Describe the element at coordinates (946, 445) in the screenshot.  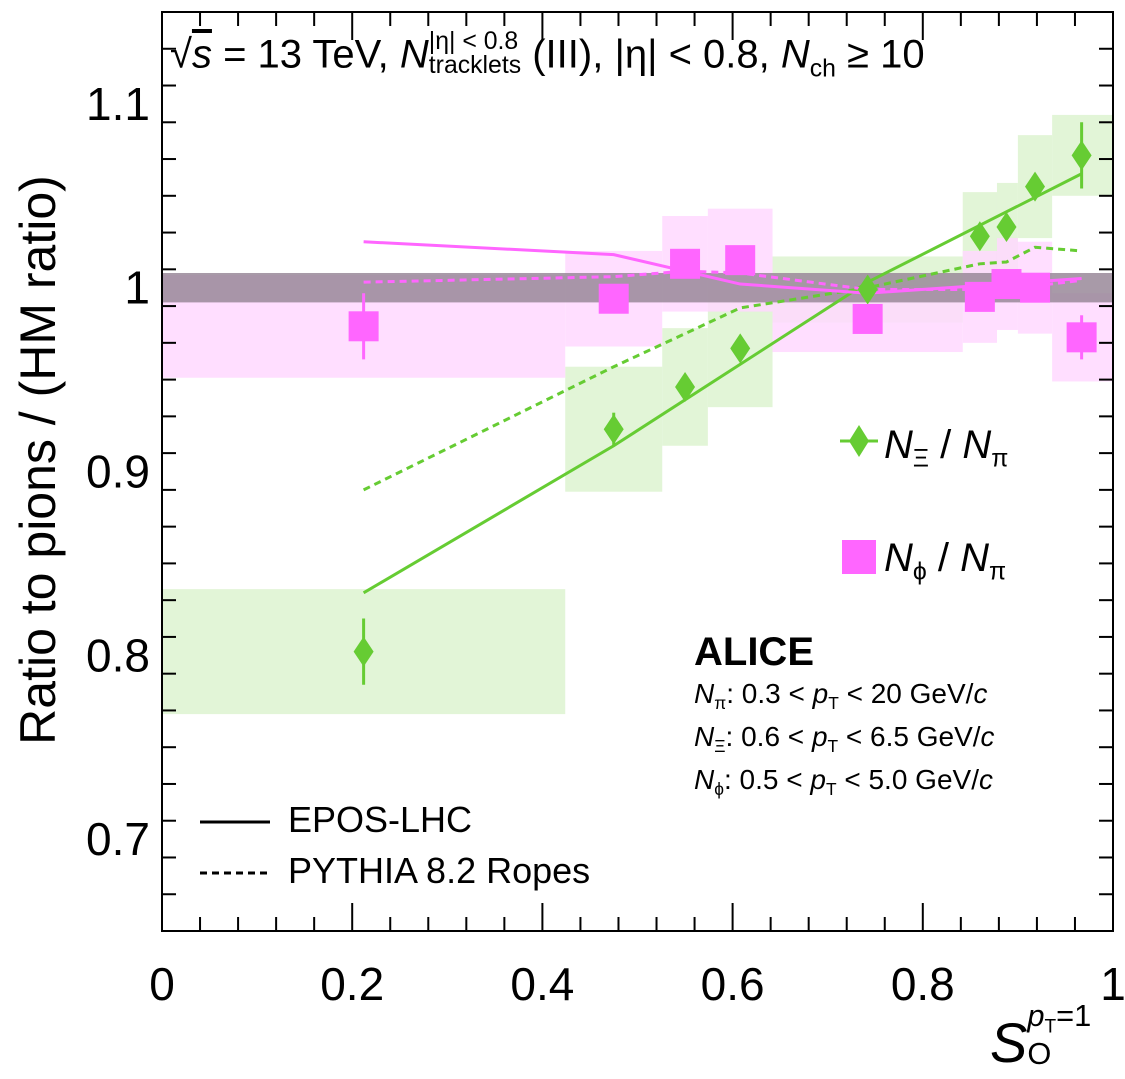
I see `legend-xi-sep: /` at that location.